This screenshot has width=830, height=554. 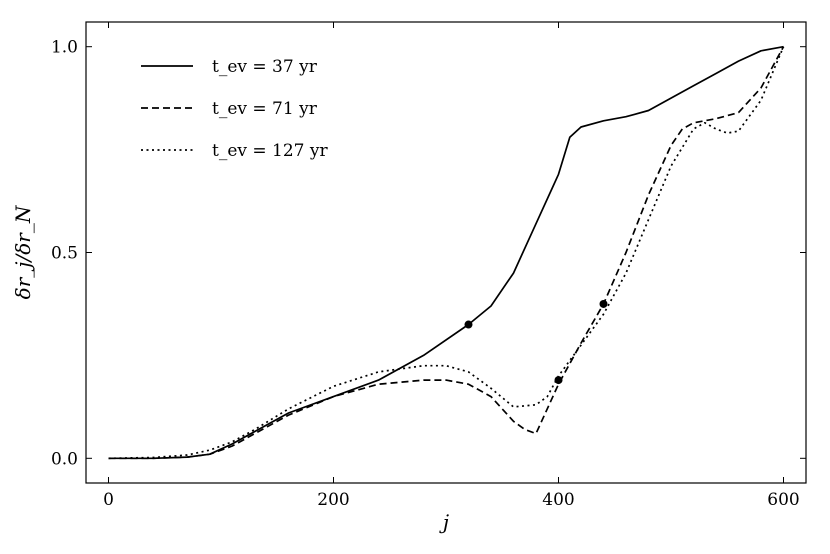 I want to click on legend-label-2: t_ev = 71 yr, so click(x=265, y=109).